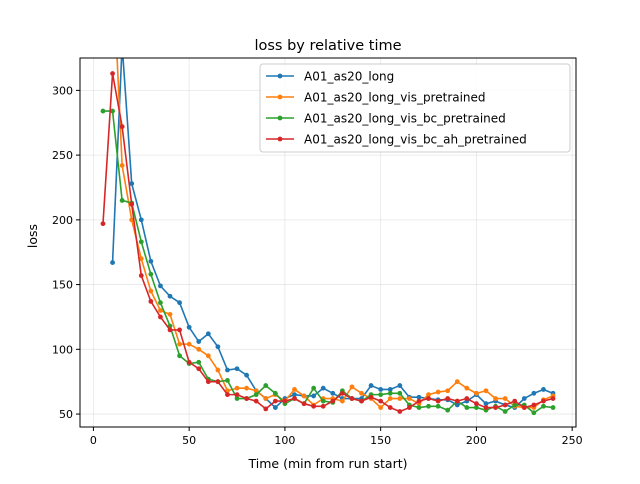  I want to click on legend-label: A01_as20_long_vis_pretrained, so click(395, 98).